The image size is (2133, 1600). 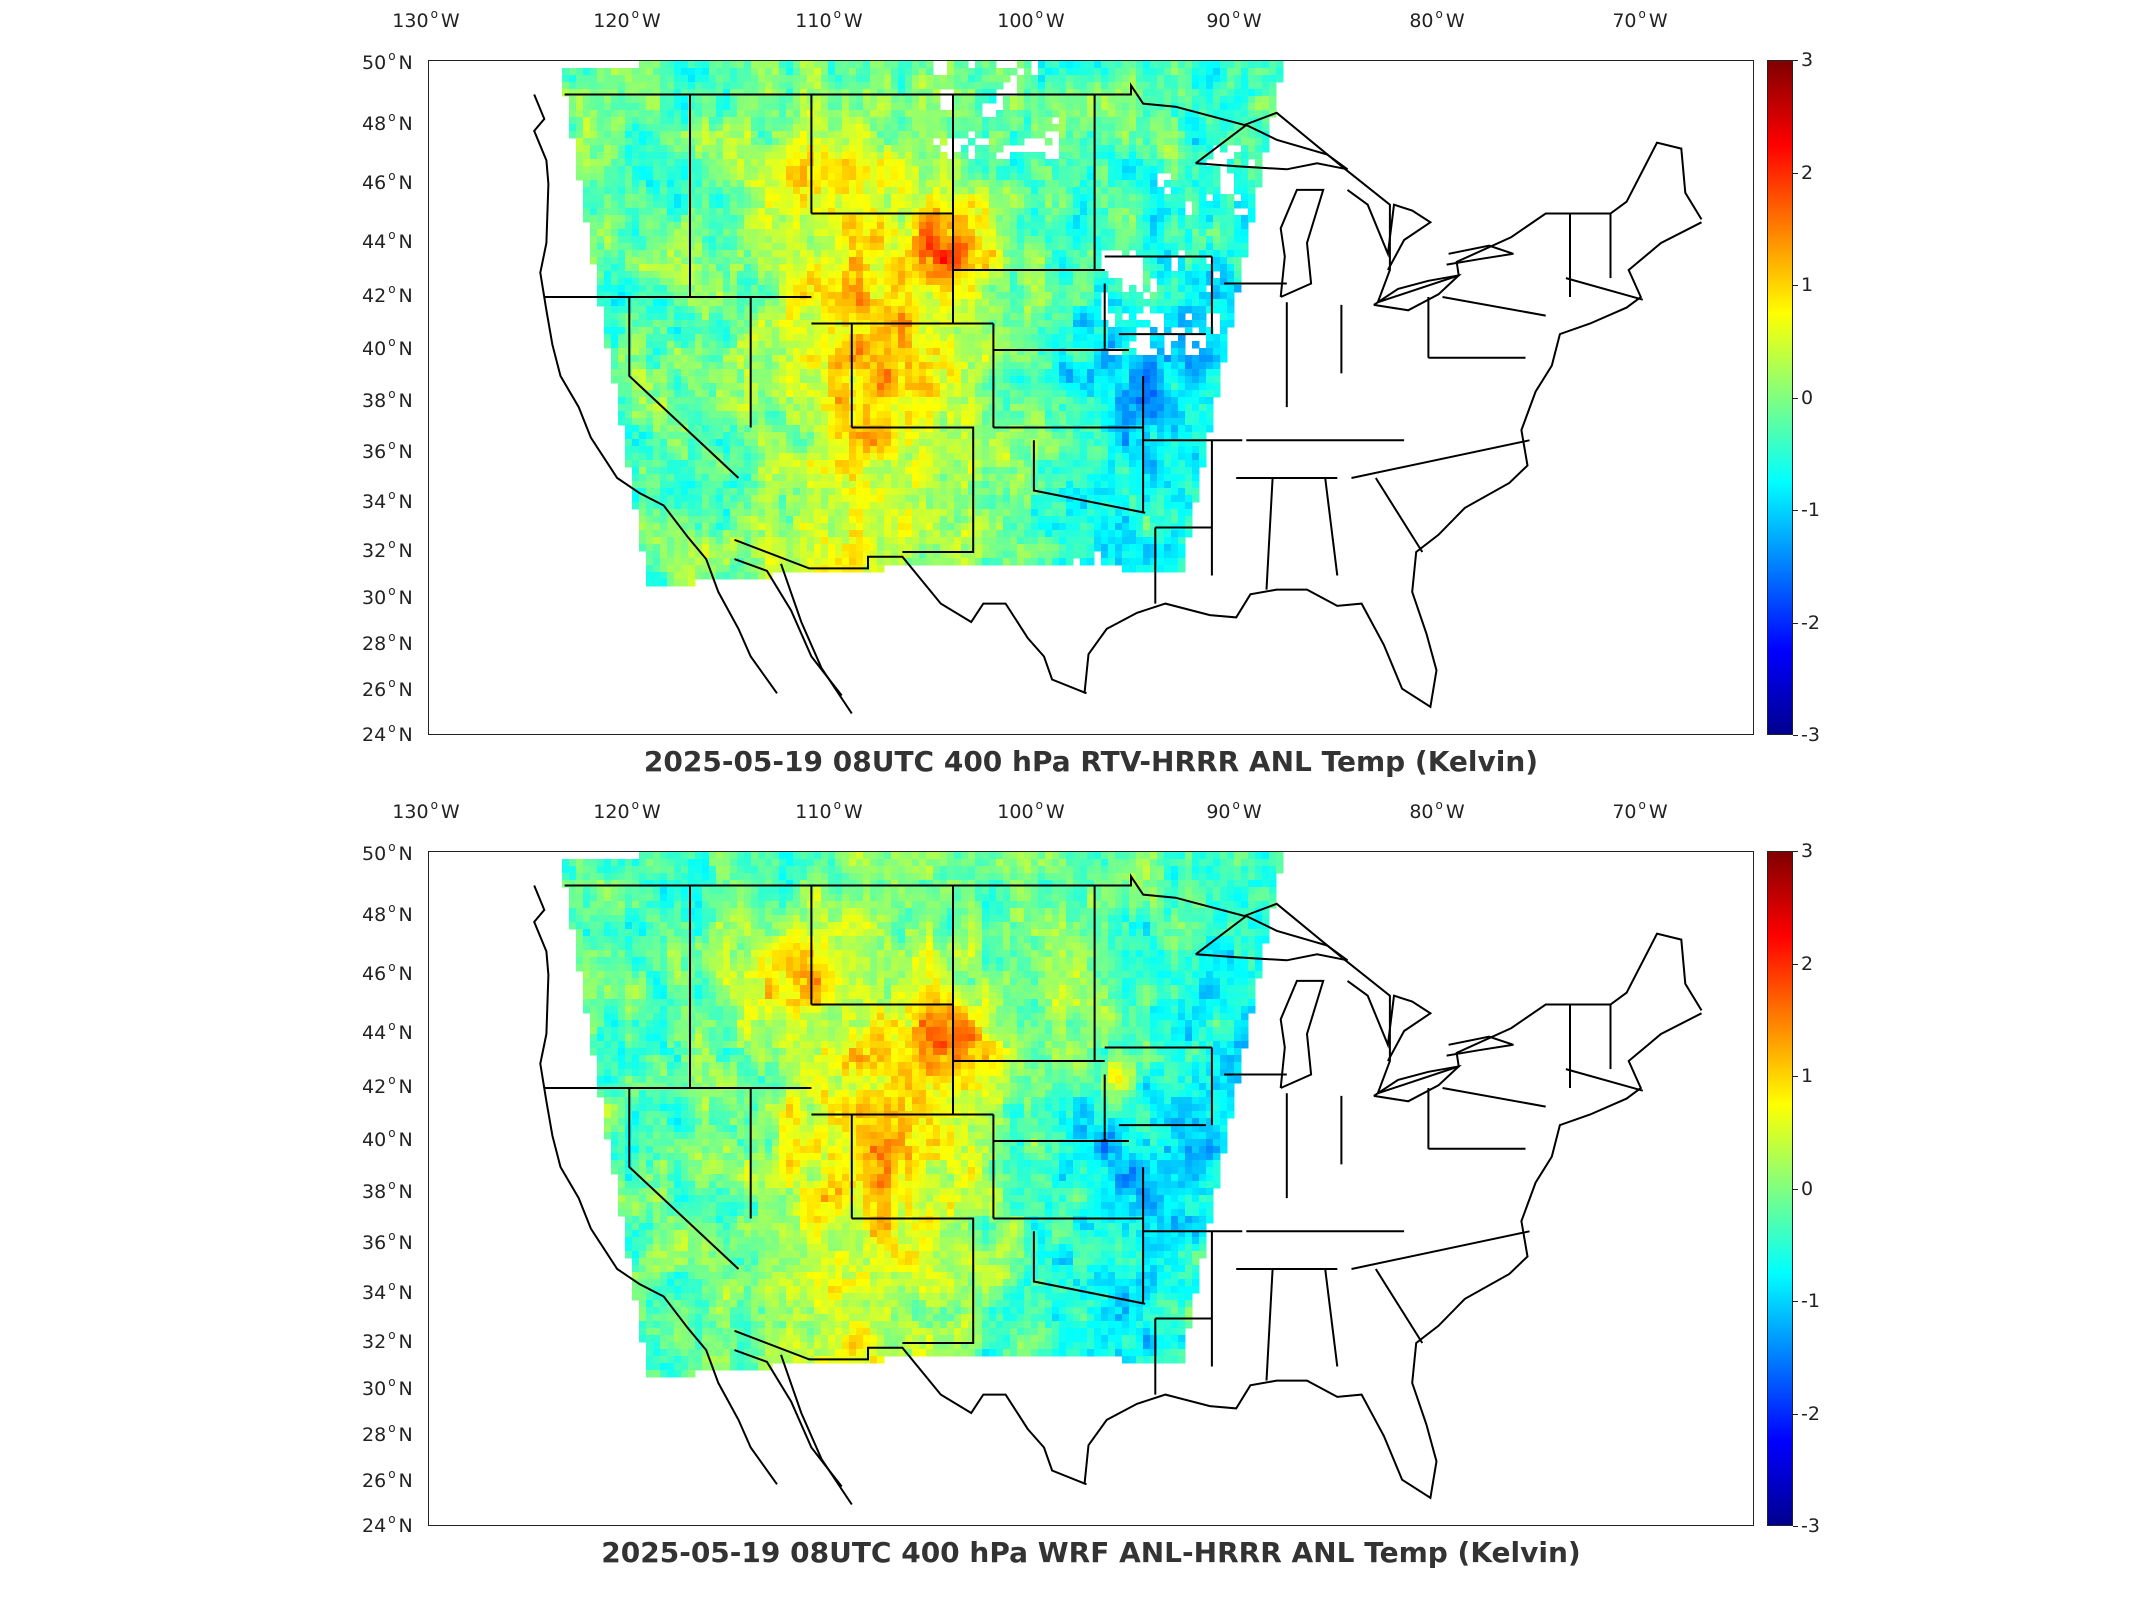 What do you see at coordinates (1810, 1301) in the screenshot?
I see `colorbar-tick-label: -1` at bounding box center [1810, 1301].